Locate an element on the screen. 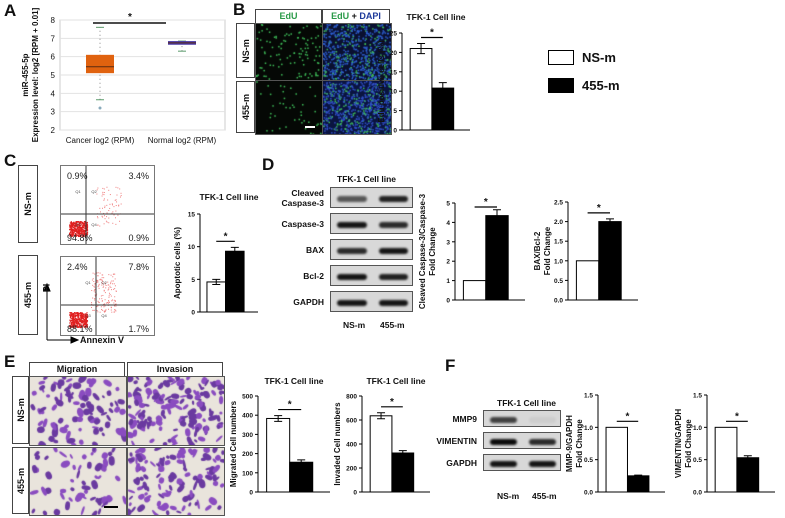  blot-title: TFK-1 Cell line is located at coordinates (367, 179).